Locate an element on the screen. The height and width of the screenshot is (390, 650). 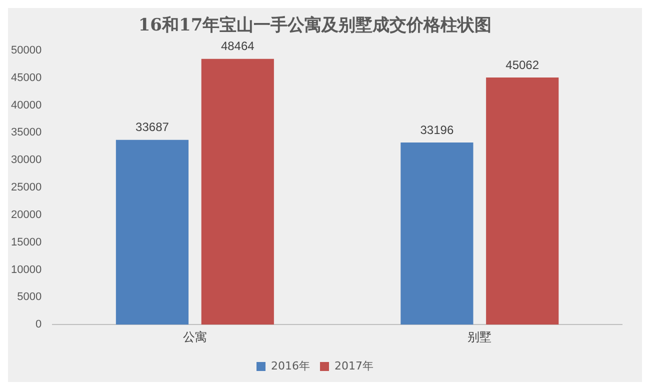
y-tick-label: 35000 is located at coordinates (26, 132).